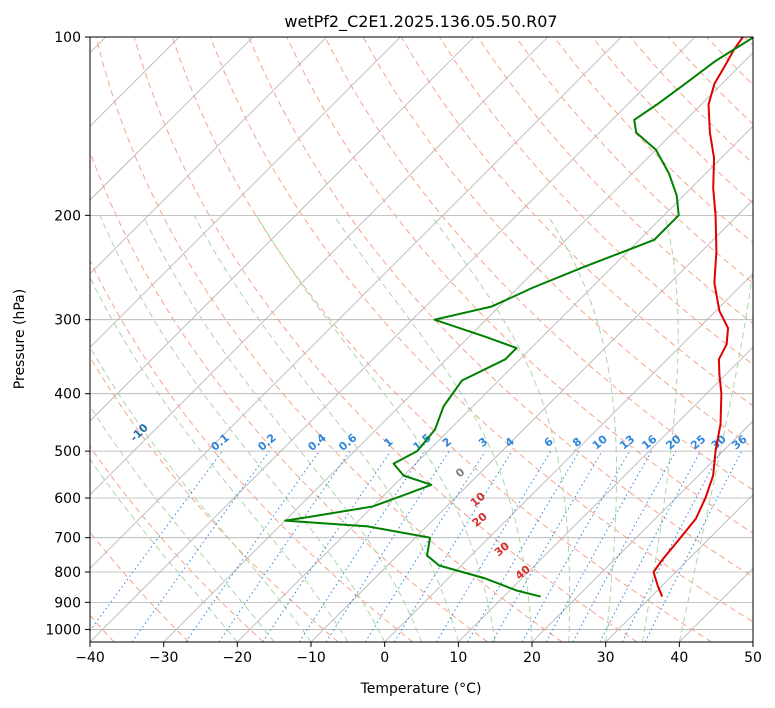 The image size is (775, 708). What do you see at coordinates (67, 38) in the screenshot?
I see `y-tick-label: 100` at bounding box center [67, 38].